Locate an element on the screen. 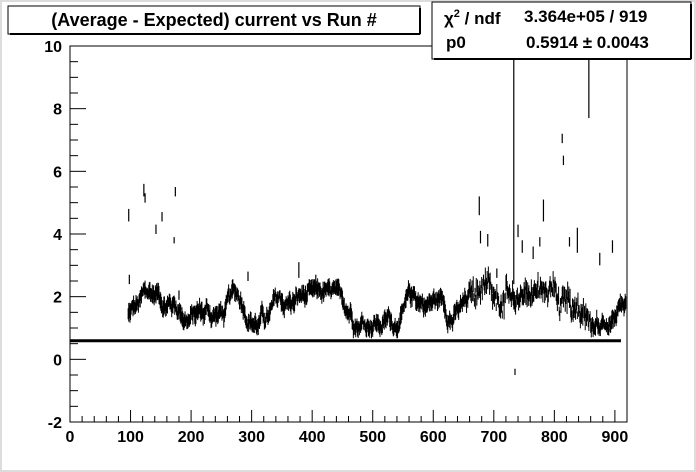  x-tick-label: 300 is located at coordinates (251, 437).